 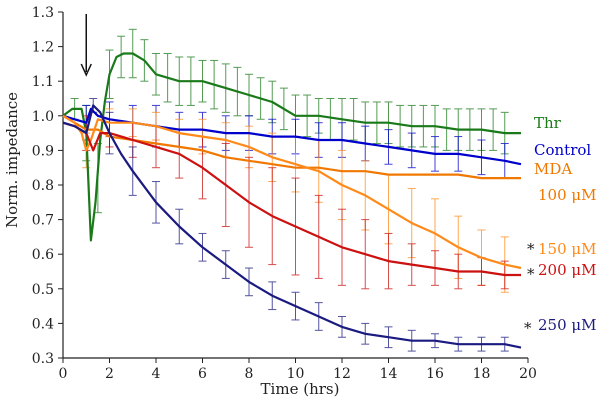 I want to click on series-label: 250 μM, so click(x=567, y=325).